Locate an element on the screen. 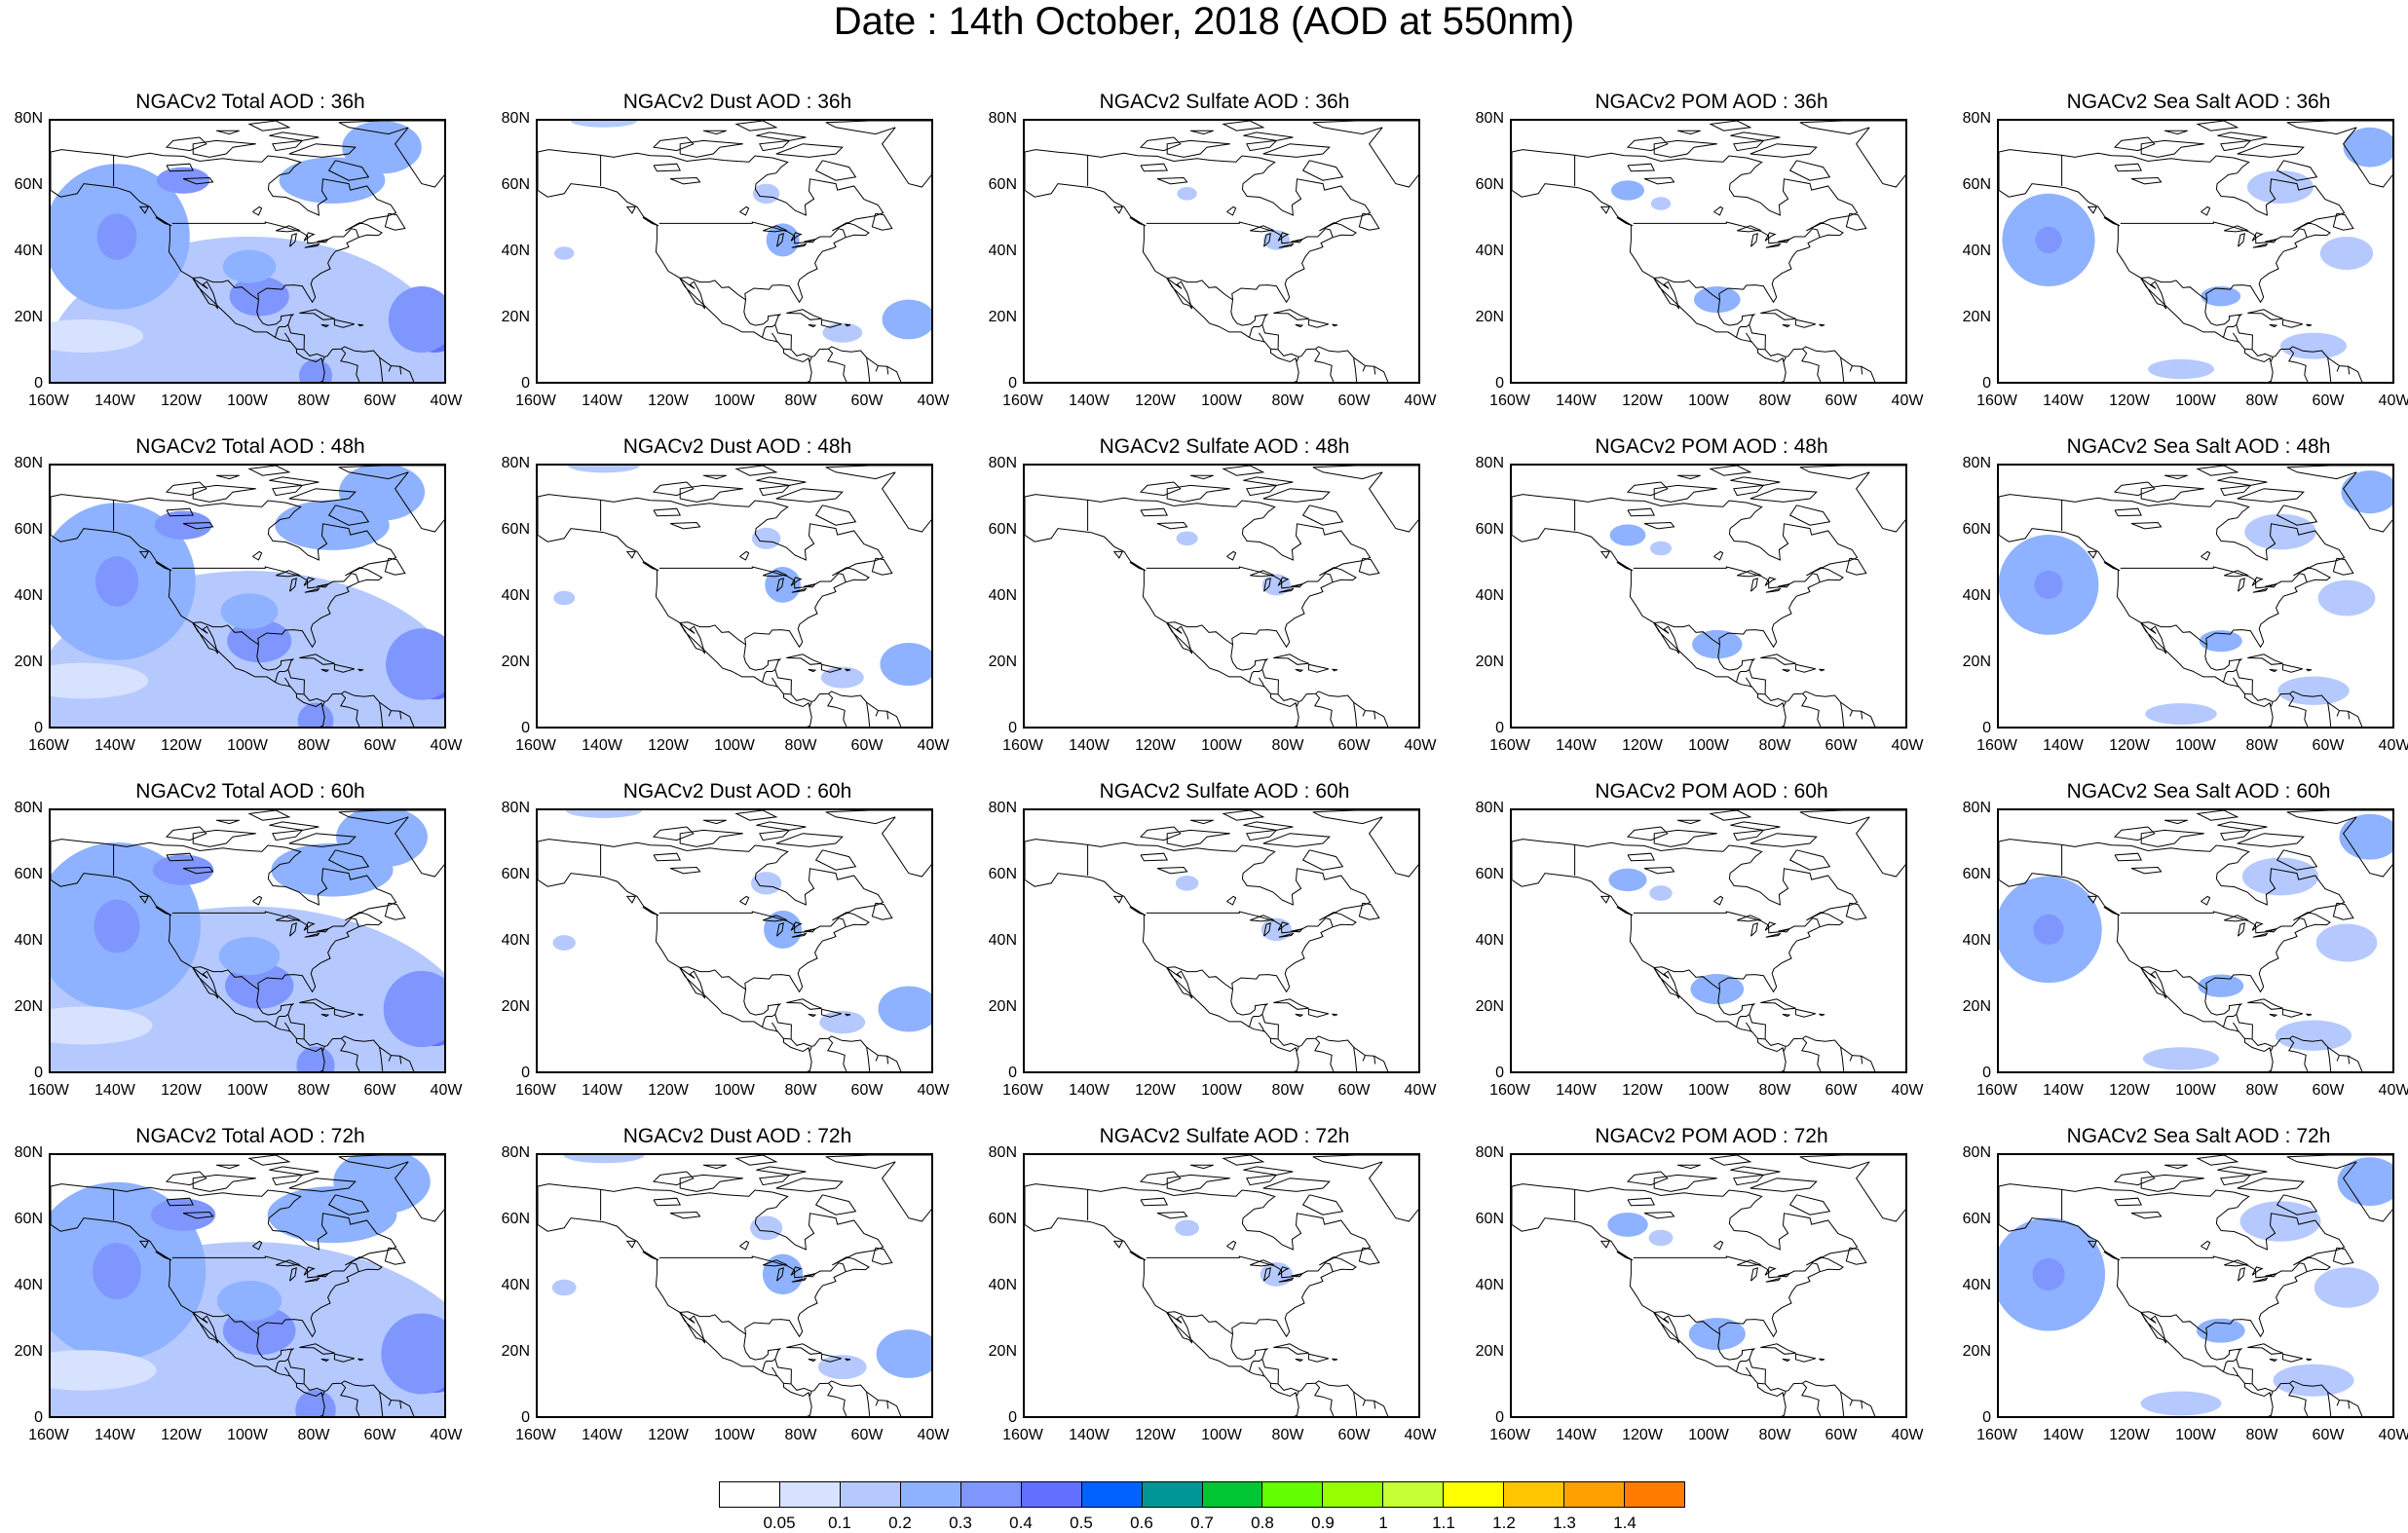 The width and height of the screenshot is (2408, 1533). longitude-tick-label: 60W is located at coordinates (1841, 1435).